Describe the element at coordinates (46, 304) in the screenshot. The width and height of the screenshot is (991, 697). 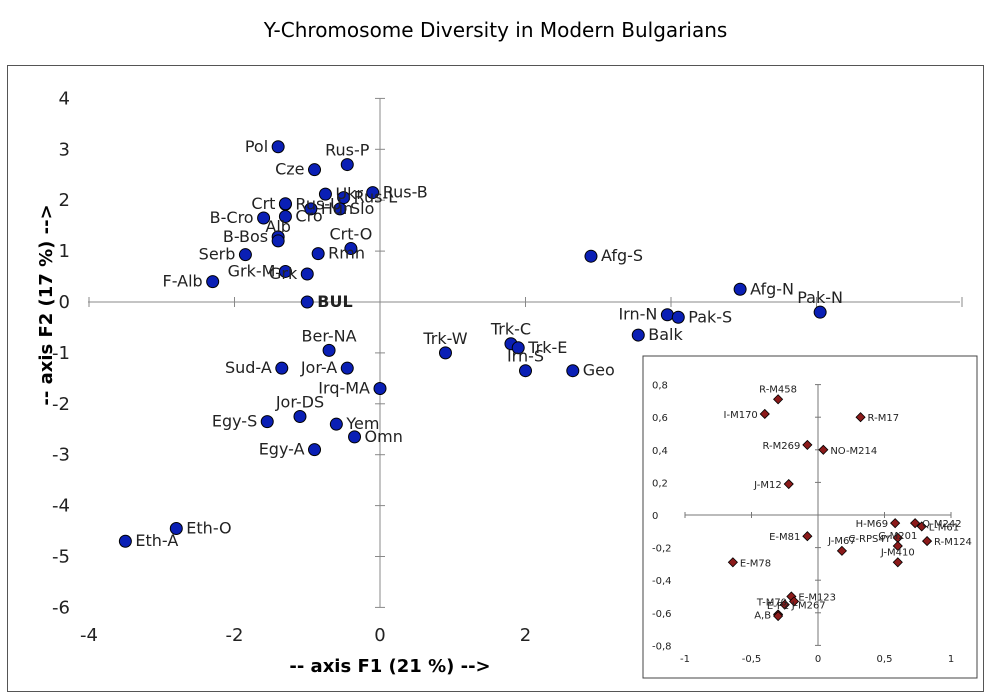
I see `y-axis-title: -- axis F2 (17 %) -->` at that location.